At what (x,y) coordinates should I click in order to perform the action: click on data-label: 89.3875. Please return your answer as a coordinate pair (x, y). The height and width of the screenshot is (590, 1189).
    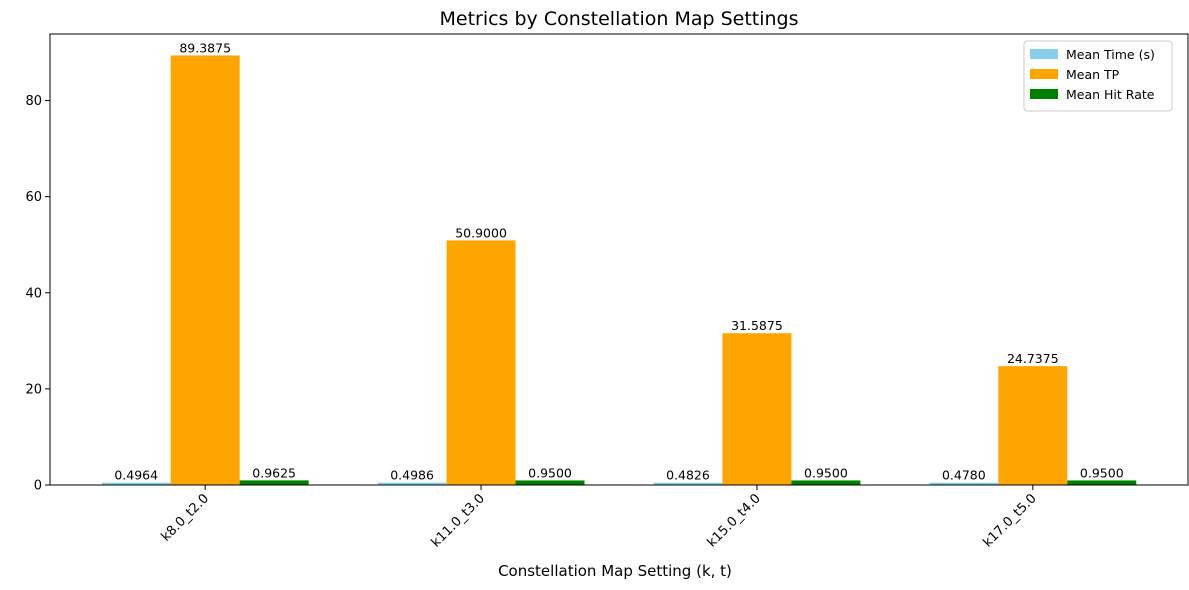
    Looking at the image, I should click on (205, 47).